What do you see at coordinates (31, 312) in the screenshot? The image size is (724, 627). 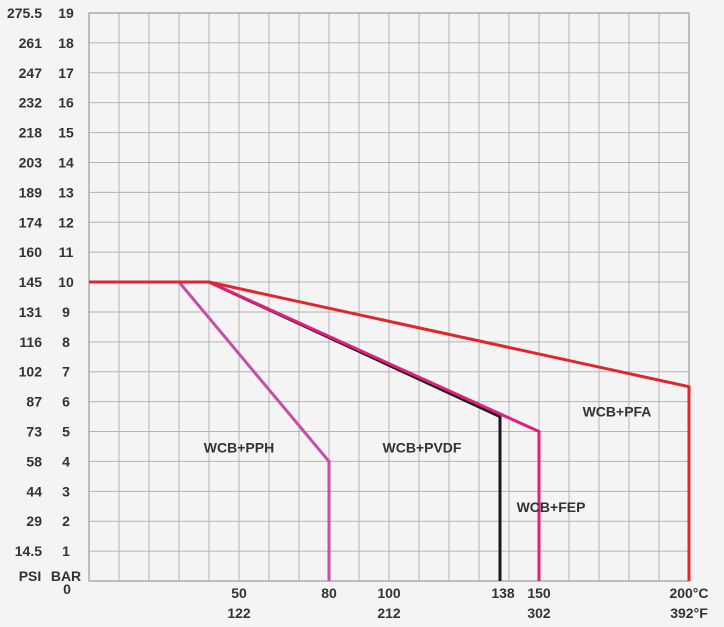 I see `y-tick-psi-label: 131` at bounding box center [31, 312].